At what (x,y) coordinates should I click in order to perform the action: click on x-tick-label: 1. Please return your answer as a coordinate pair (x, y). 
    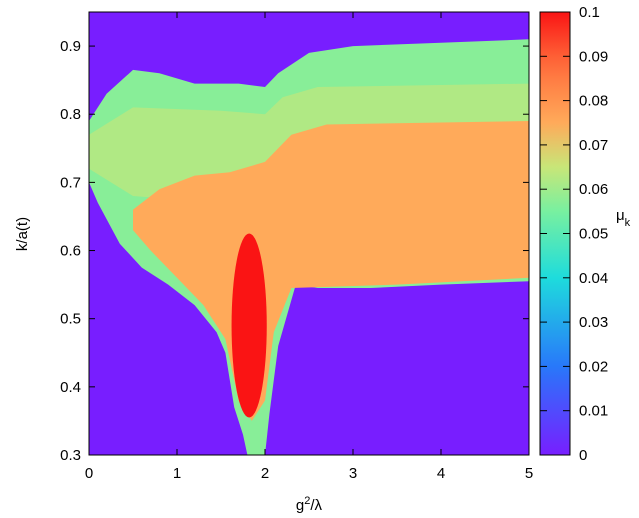
    Looking at the image, I should click on (177, 473).